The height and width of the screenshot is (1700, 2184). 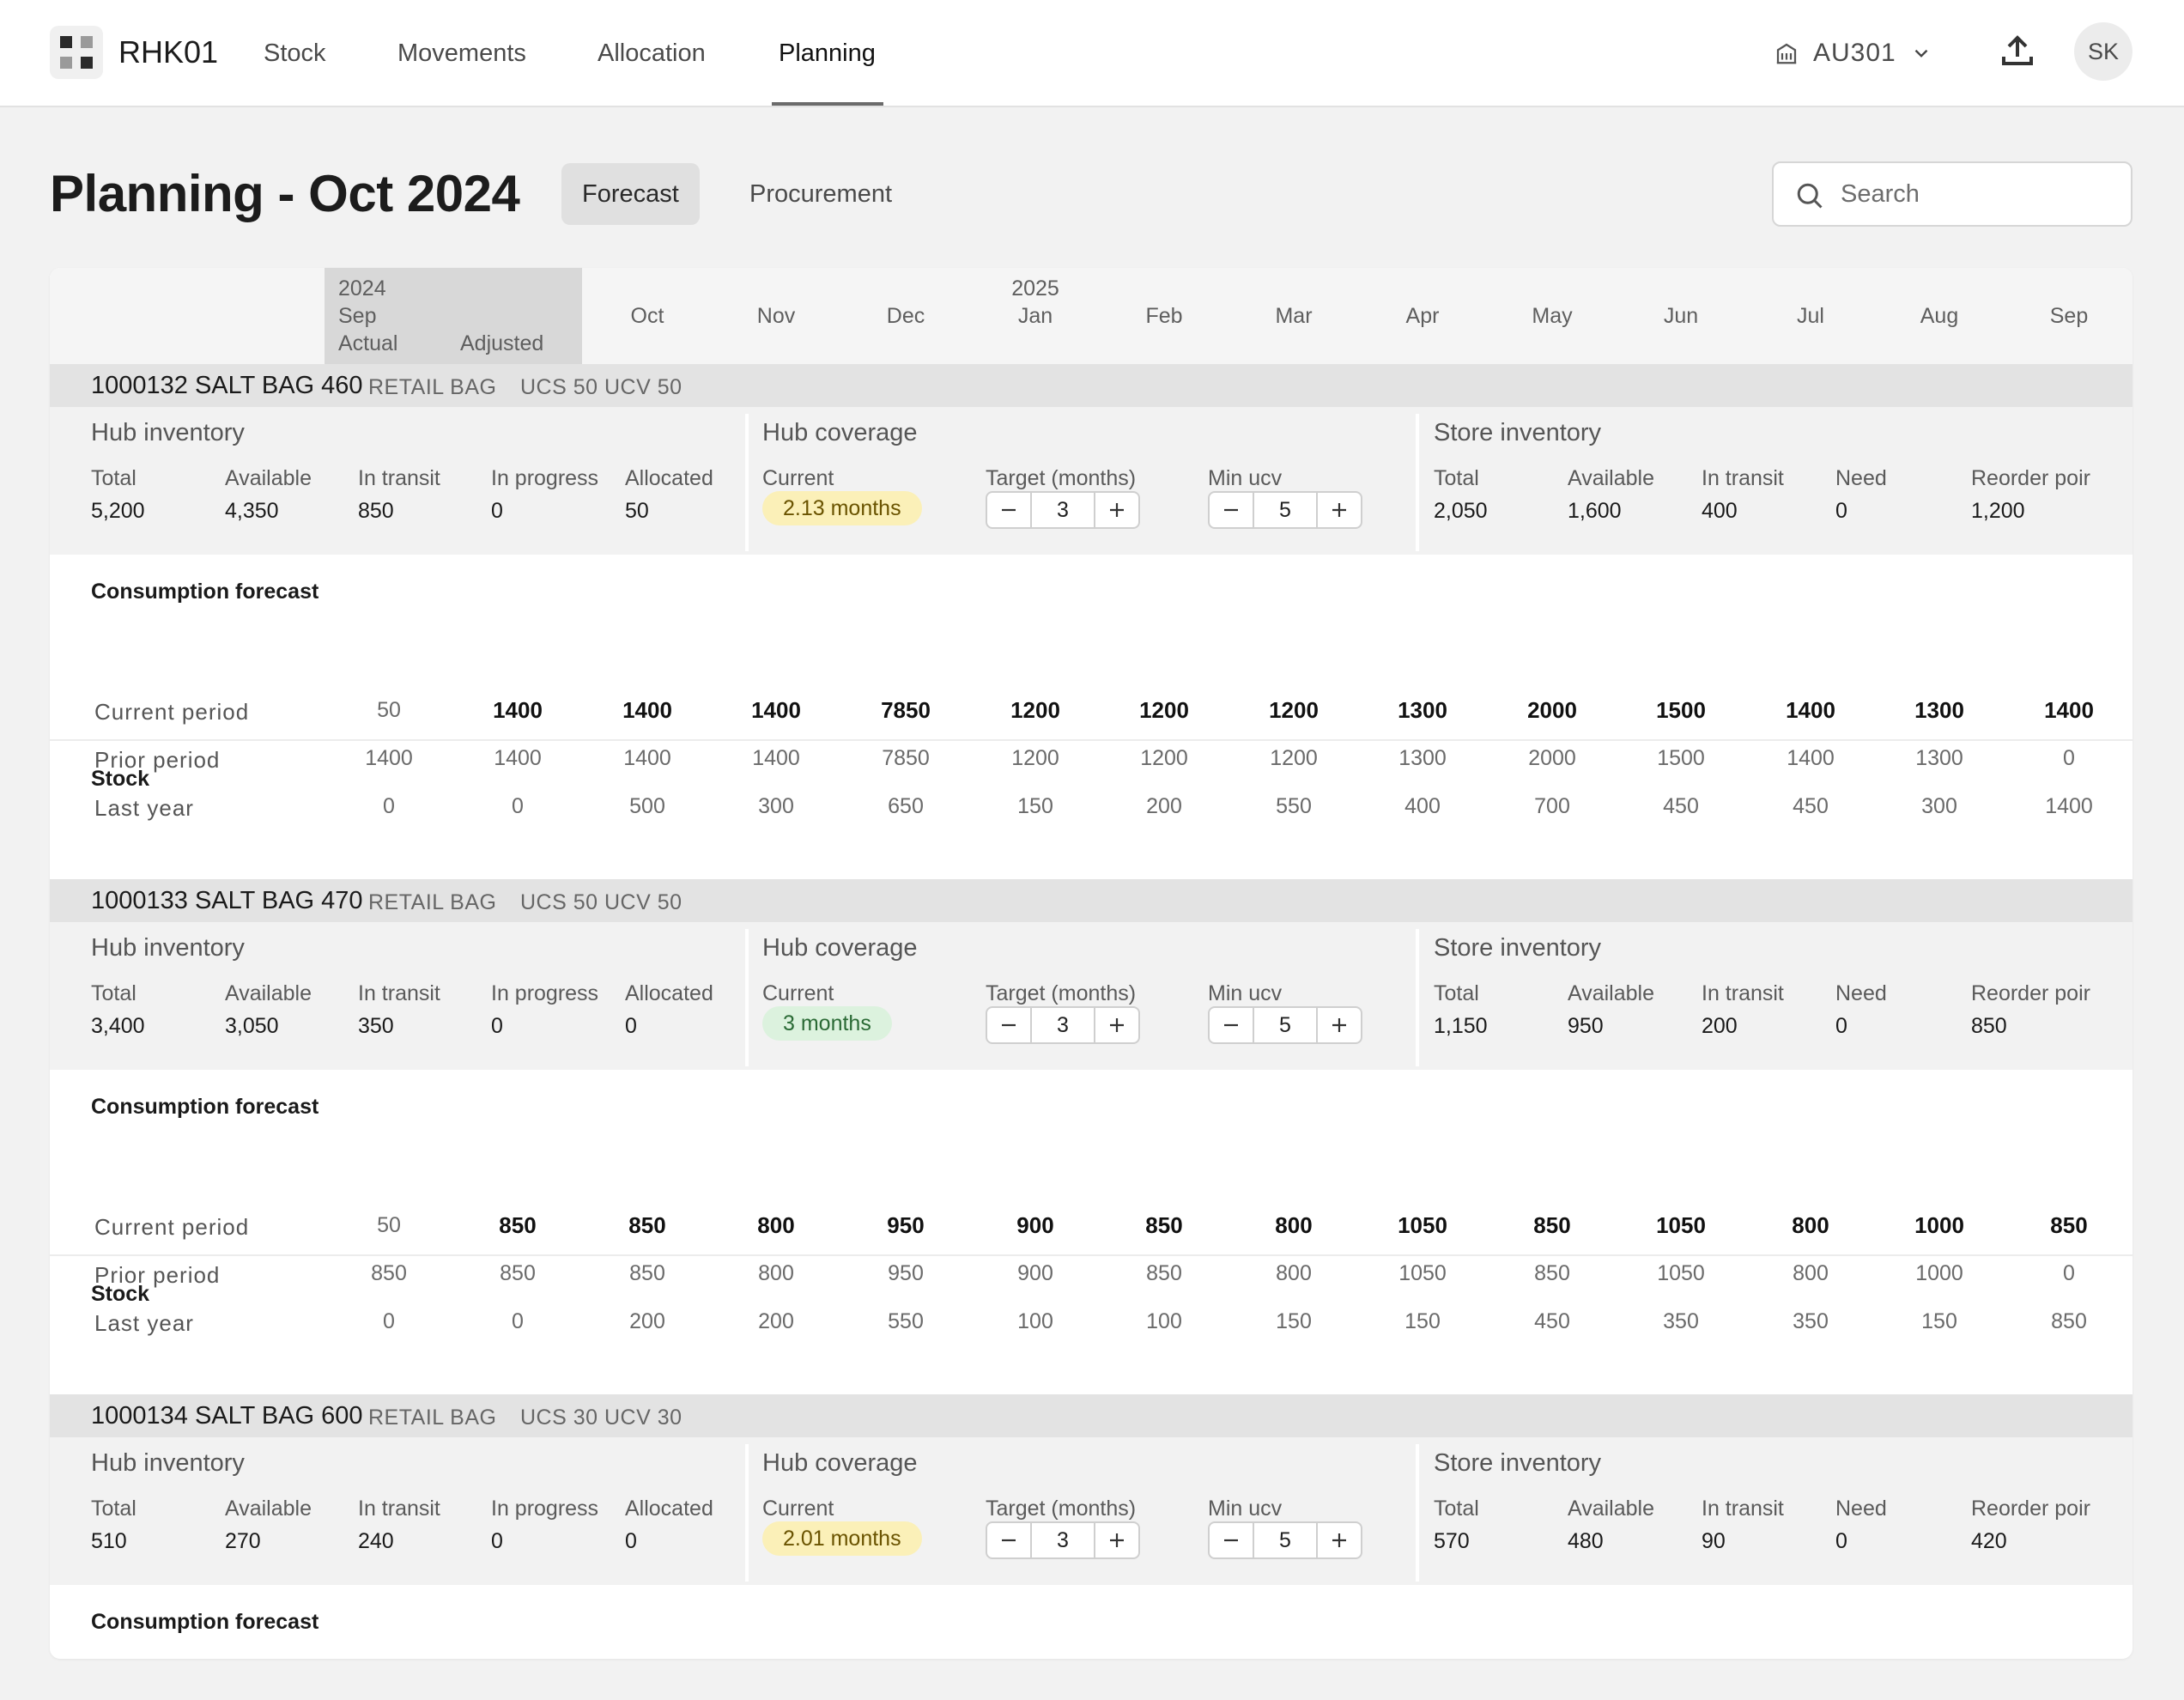 What do you see at coordinates (828, 104) in the screenshot?
I see `nav-active-indicator` at bounding box center [828, 104].